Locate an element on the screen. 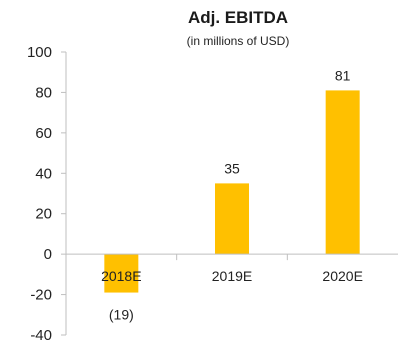 The image size is (414, 349). y-tick-label: 100 is located at coordinates (39, 52).